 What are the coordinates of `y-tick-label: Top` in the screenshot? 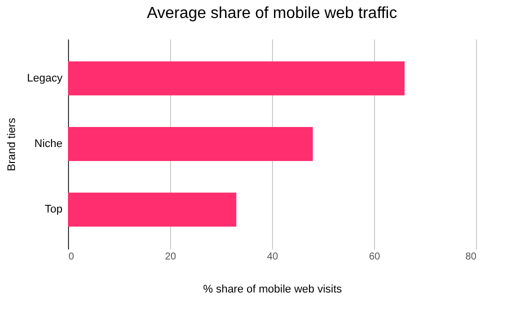 It's located at (53, 210).